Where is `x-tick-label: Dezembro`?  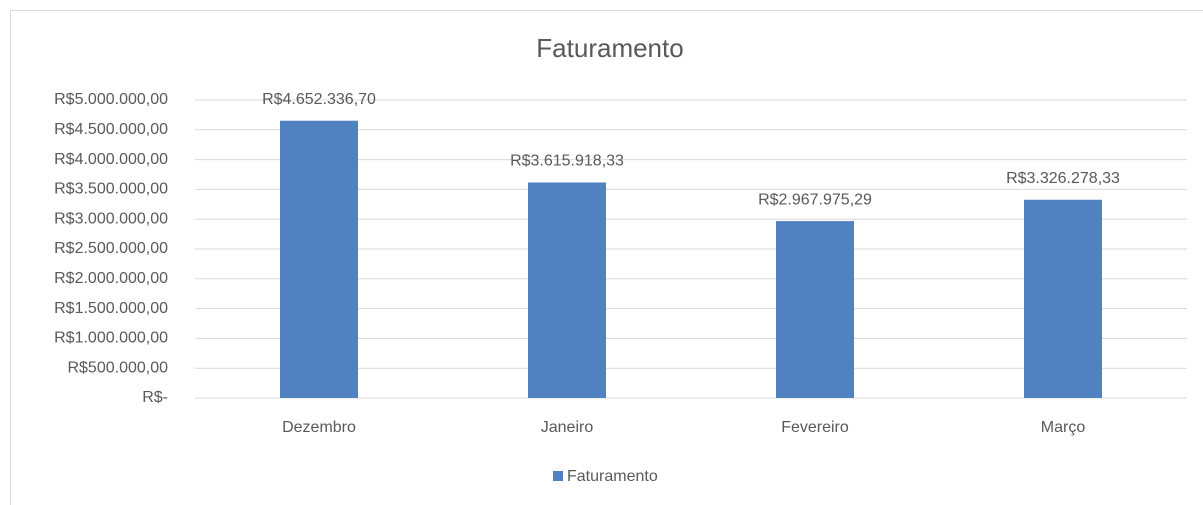 x-tick-label: Dezembro is located at coordinates (319, 427).